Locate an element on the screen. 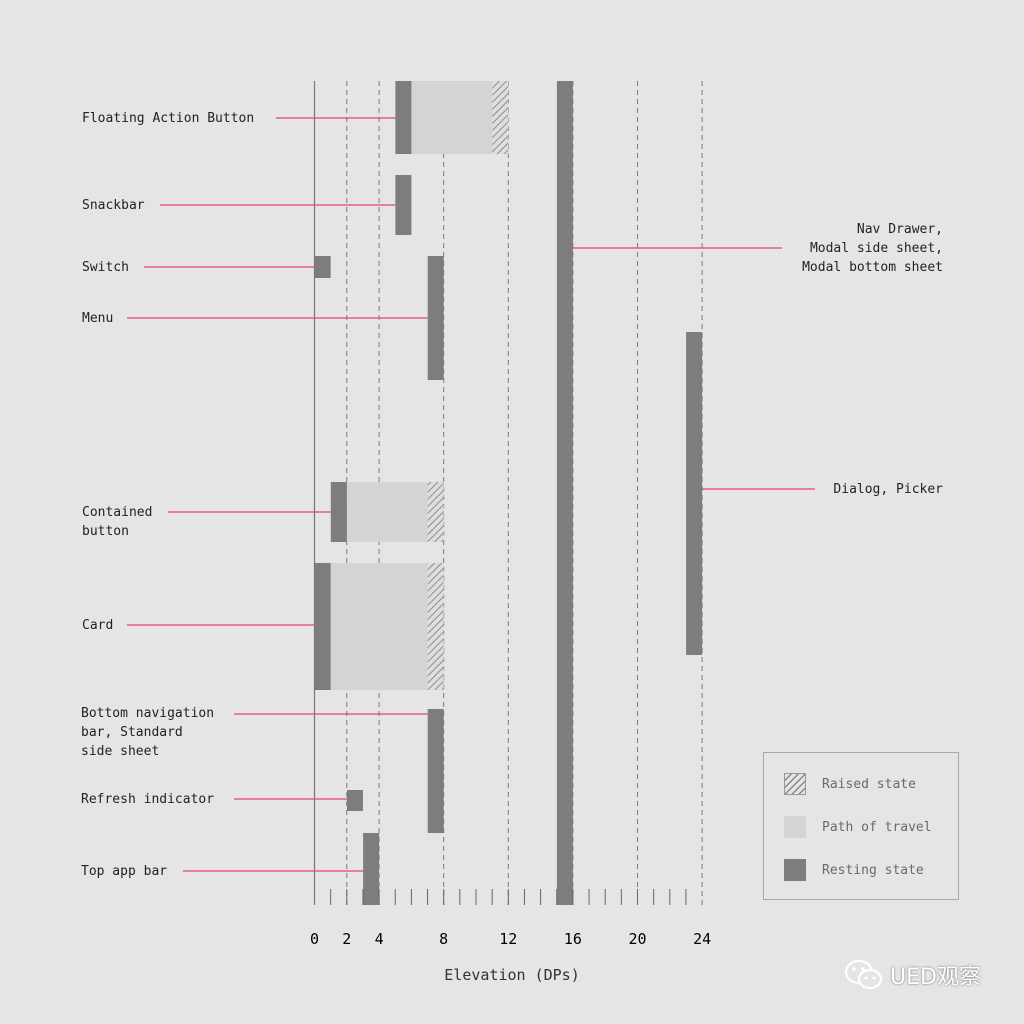 The width and height of the screenshot is (1024, 1024). component-10-label: Dialog, Picker is located at coordinates (888, 489).